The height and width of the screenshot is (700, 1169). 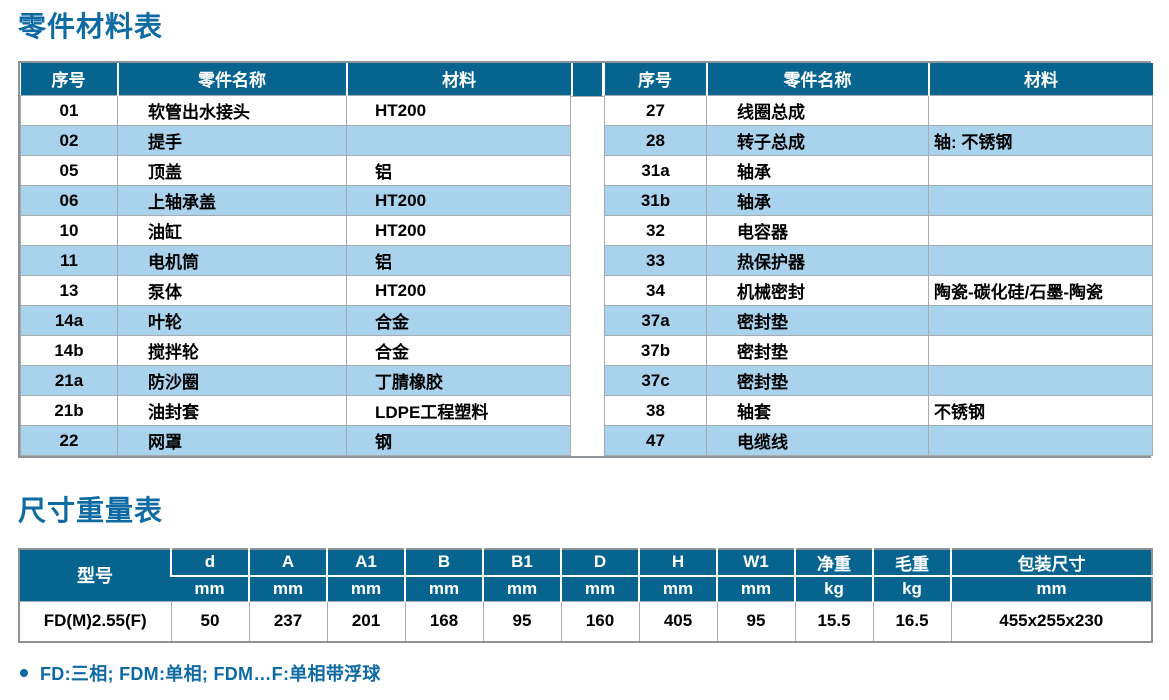 What do you see at coordinates (878, 111) in the screenshot?
I see `table-row: 27 线圈总成` at bounding box center [878, 111].